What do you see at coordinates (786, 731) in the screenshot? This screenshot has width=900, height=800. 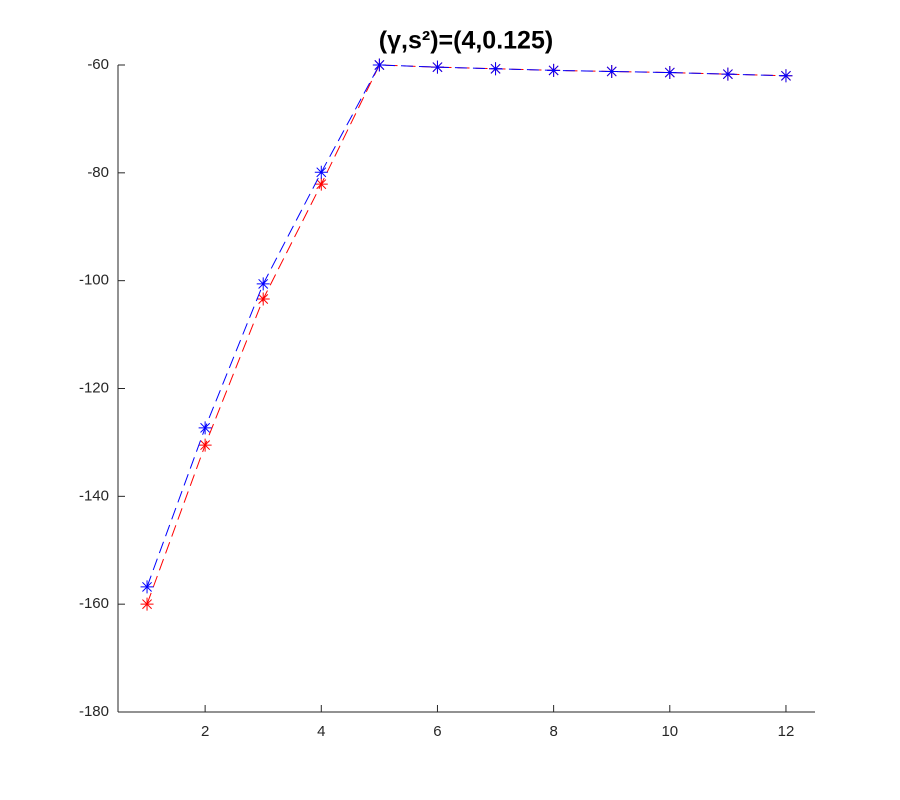 I see `x-tick-label: 12` at bounding box center [786, 731].